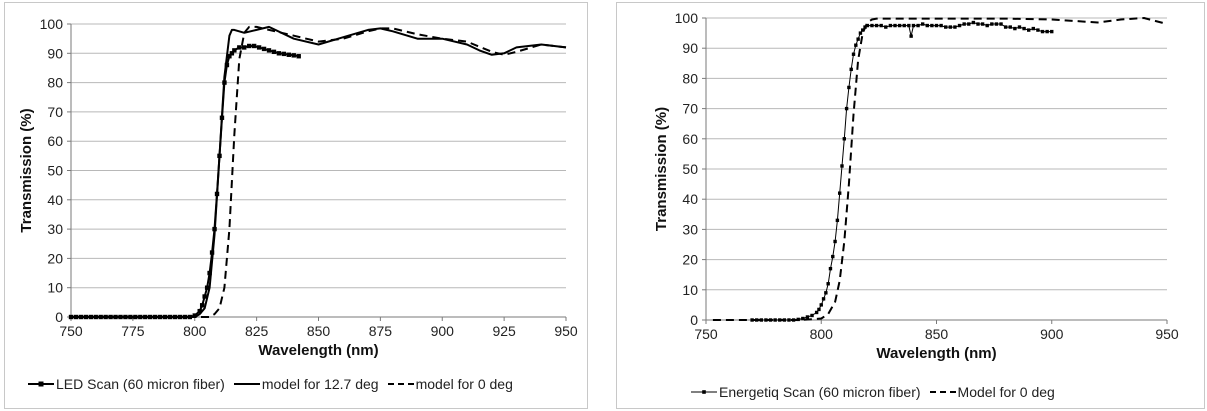 The image size is (1207, 411). I want to click on legend-item-1: Model for 0 deg, so click(992, 392).